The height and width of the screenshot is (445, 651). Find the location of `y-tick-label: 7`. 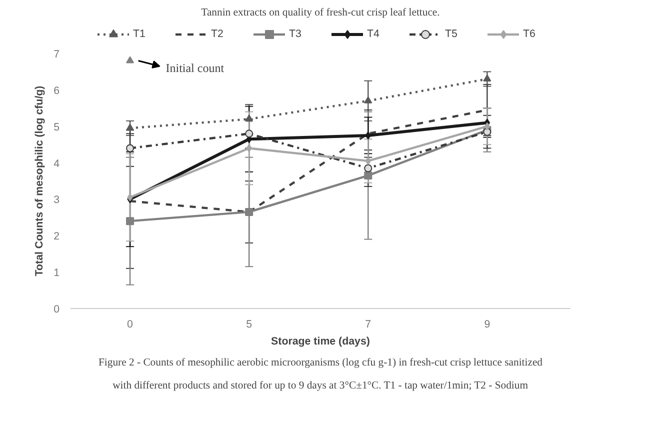

y-tick-label: 7 is located at coordinates (57, 54).